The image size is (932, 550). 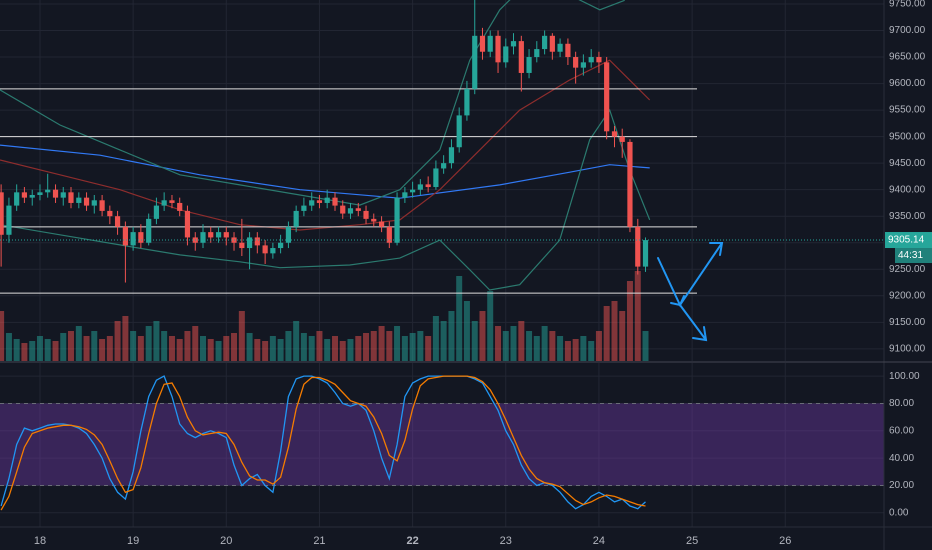 I want to click on y-tick-label: 9750.00, so click(x=907, y=5).